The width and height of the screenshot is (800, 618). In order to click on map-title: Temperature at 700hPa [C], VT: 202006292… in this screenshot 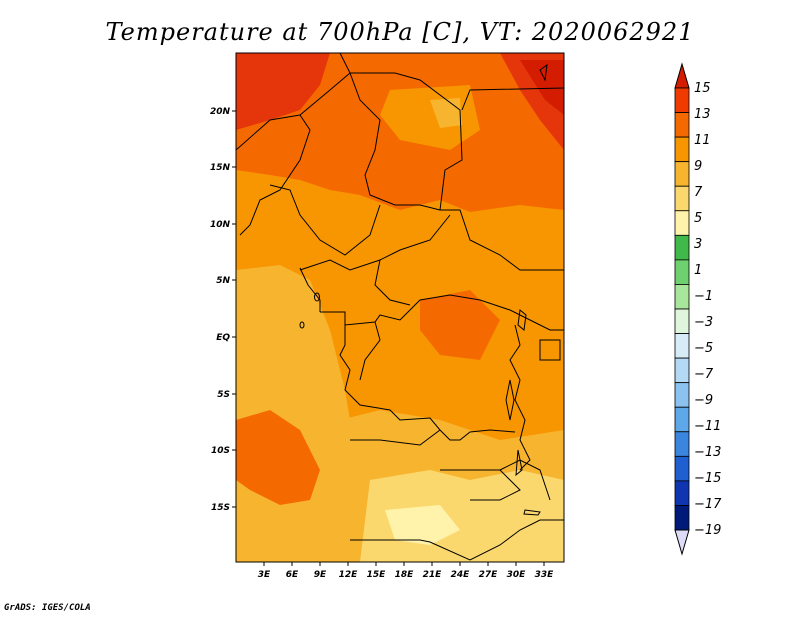, I will do `click(400, 32)`.